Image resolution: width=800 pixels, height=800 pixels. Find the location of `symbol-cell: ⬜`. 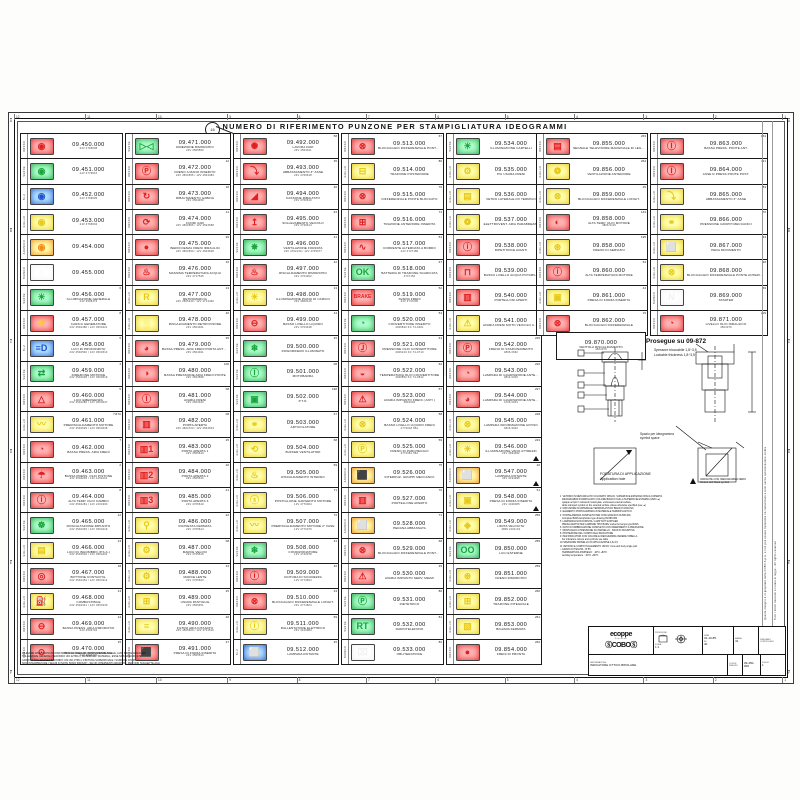

symbol-cell: ⬜ is located at coordinates (254, 652).